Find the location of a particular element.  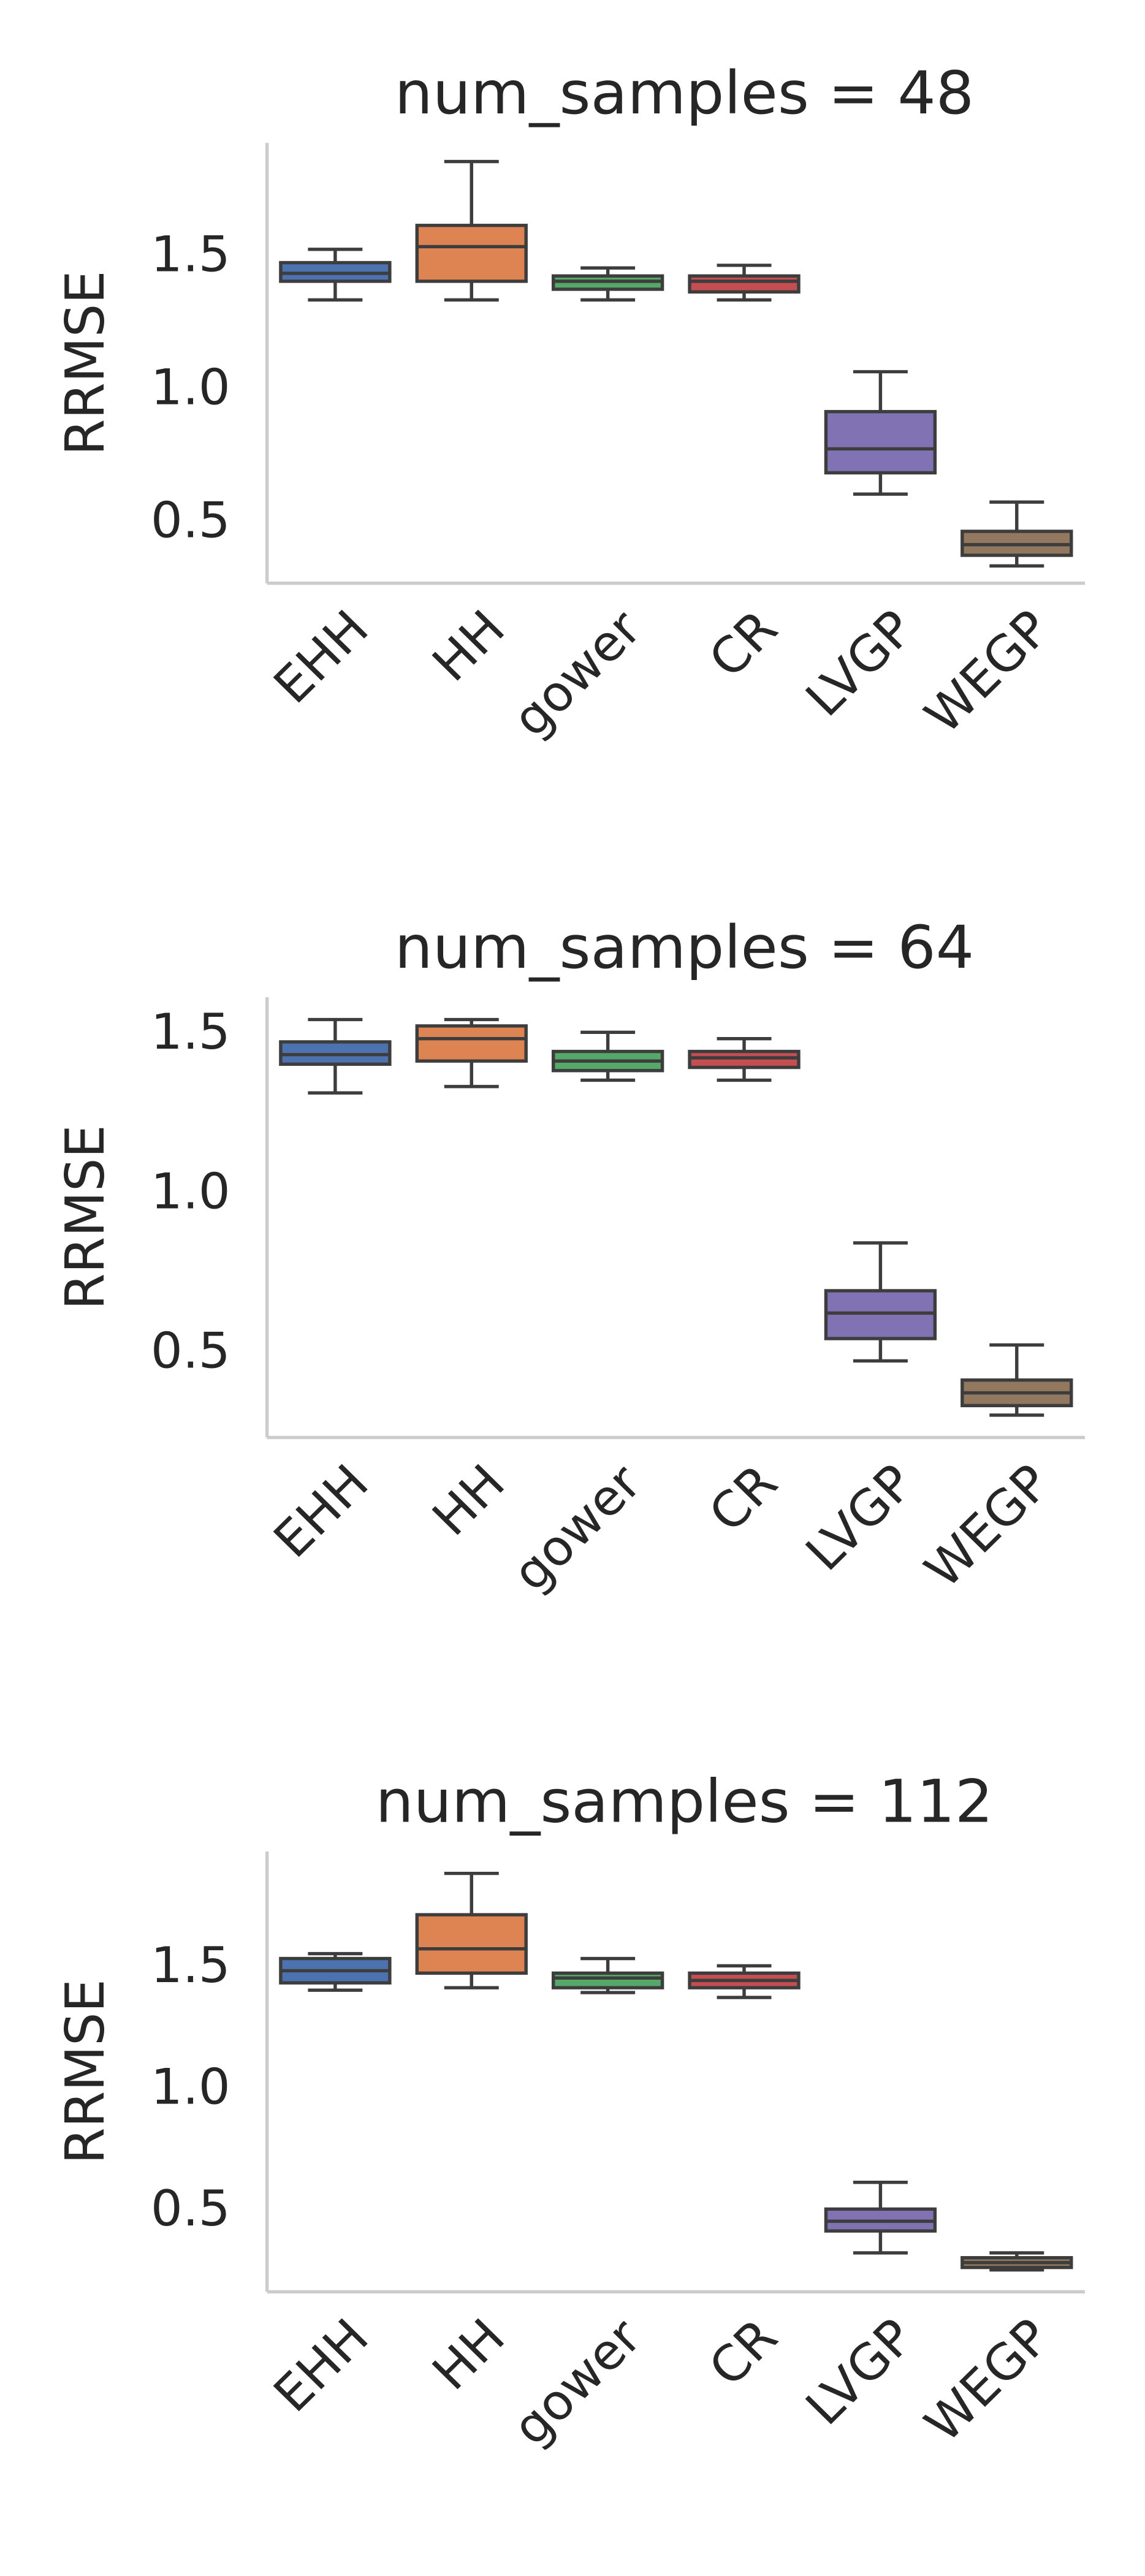

chart-title: num_samples = 64 is located at coordinates (684, 947).